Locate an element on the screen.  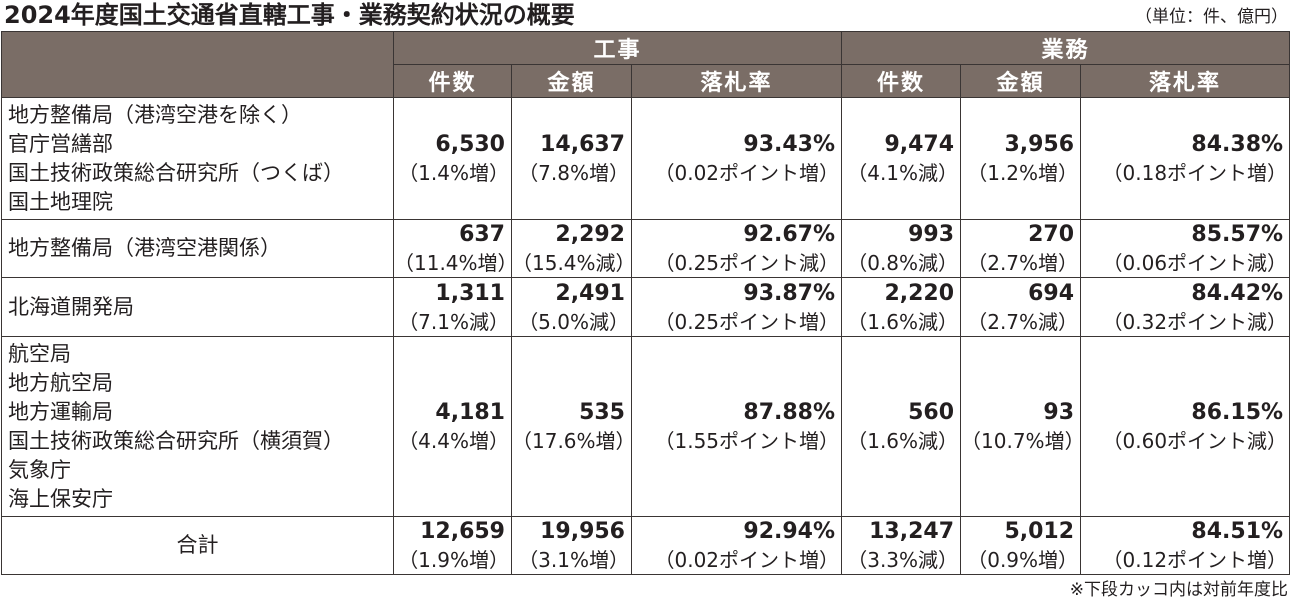
value: 85.57% is located at coordinates (1237, 234).